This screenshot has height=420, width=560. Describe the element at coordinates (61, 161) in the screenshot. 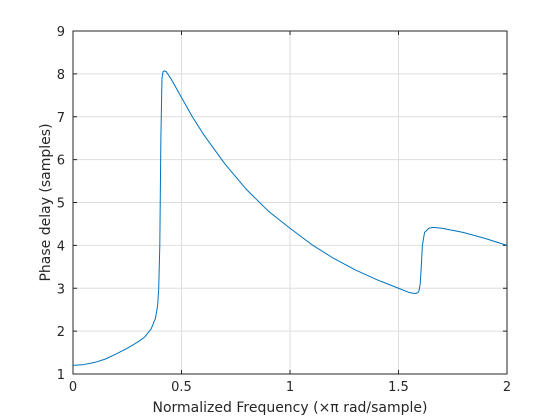

I see `y-tick-label: 6` at that location.